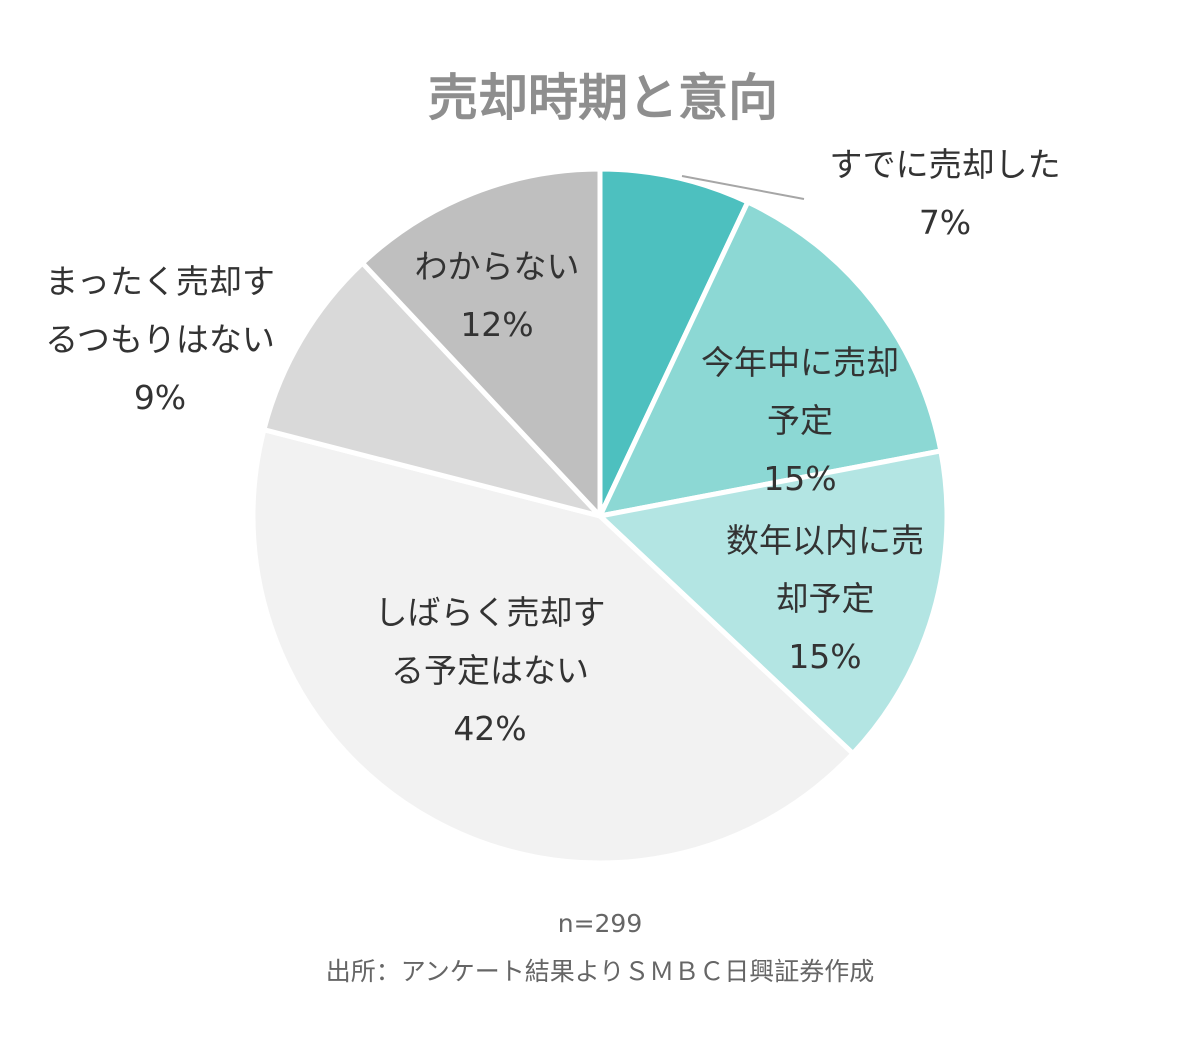 This screenshot has height=1052, width=1200. Describe the element at coordinates (800, 362) in the screenshot. I see `slice-category-label-1-0: 今年中に売却` at that location.